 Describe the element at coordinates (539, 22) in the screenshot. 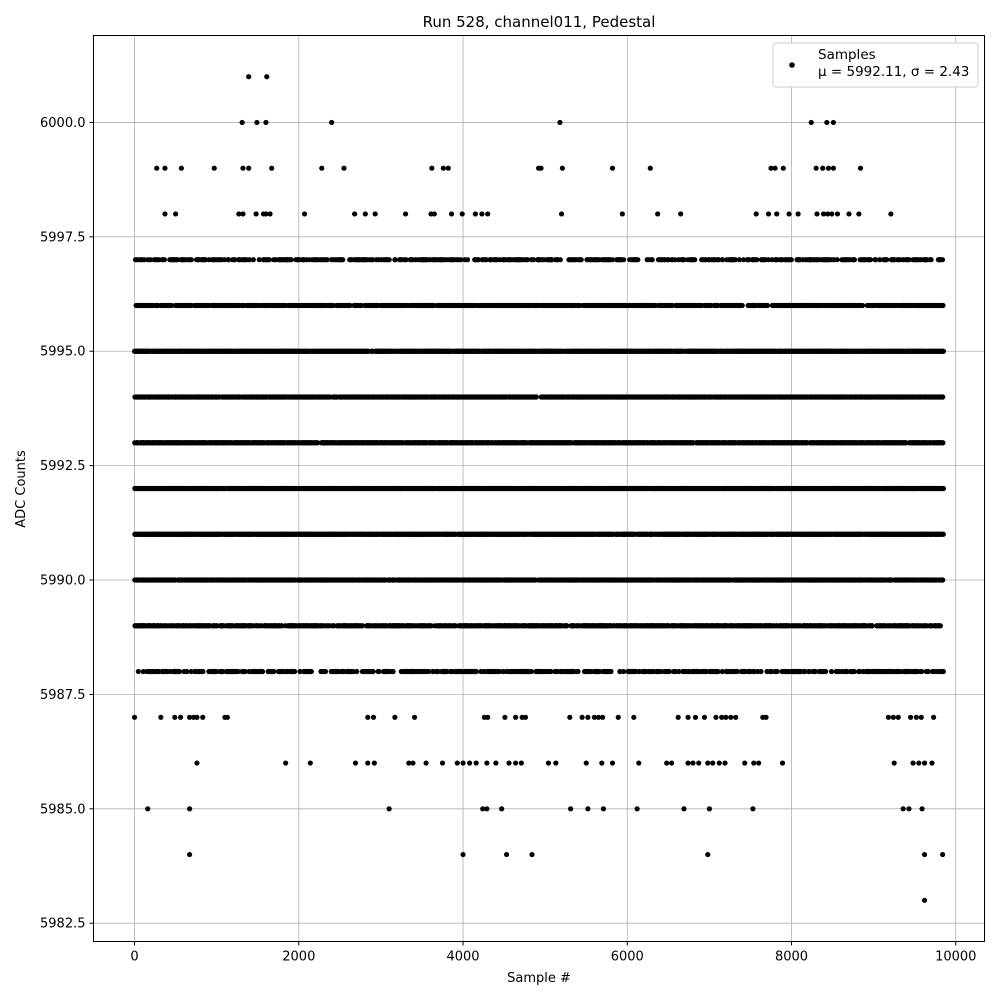

I see `chart-title: Run 528, channel011, Pedestal` at that location.